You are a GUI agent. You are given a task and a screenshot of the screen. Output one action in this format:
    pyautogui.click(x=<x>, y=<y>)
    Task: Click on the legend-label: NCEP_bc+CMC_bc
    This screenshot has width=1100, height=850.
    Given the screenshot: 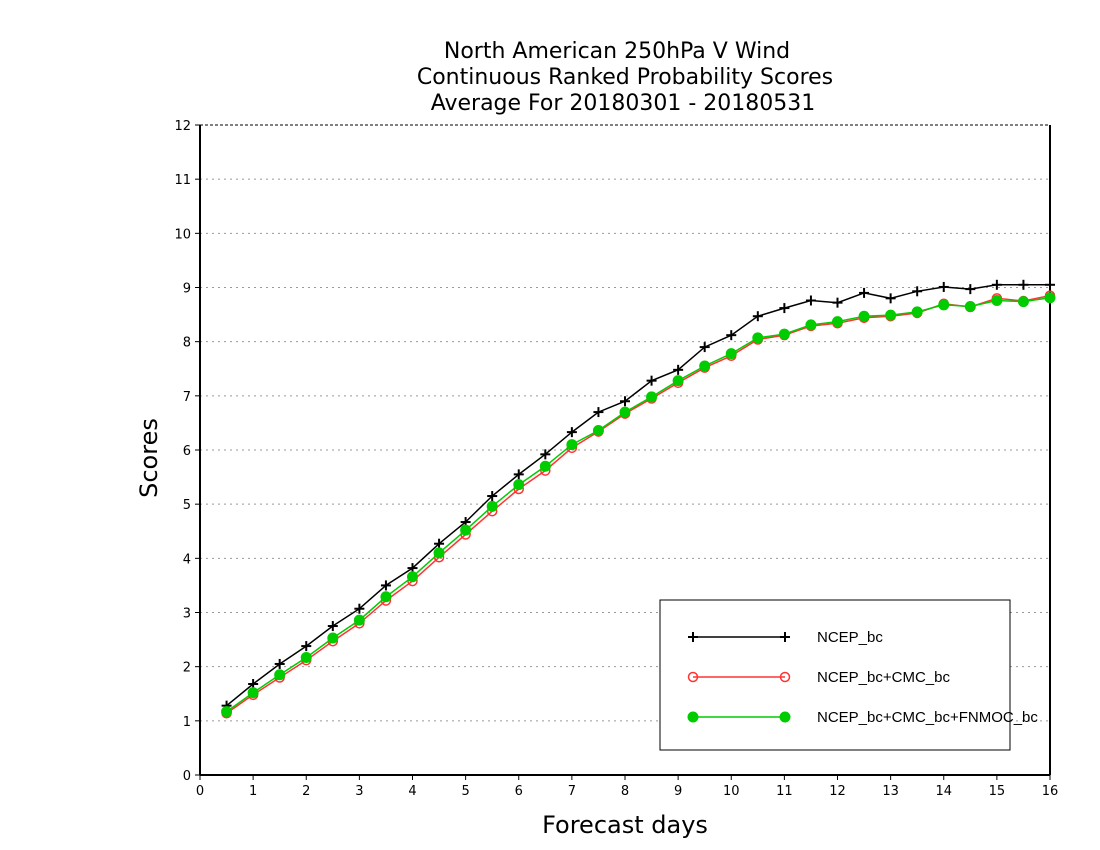 What is the action you would take?
    pyautogui.click(x=883, y=677)
    